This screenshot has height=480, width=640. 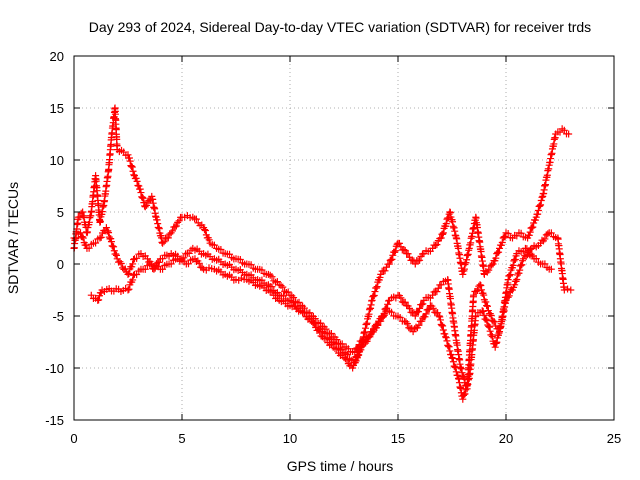 I want to click on y-tick-label: 0, so click(x=60, y=264).